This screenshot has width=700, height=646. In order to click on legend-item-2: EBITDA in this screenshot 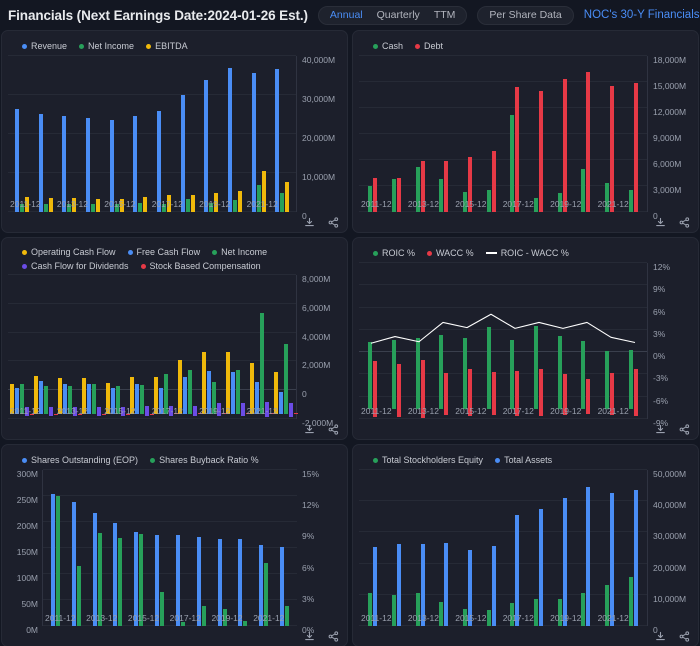, I will do `click(167, 46)`.